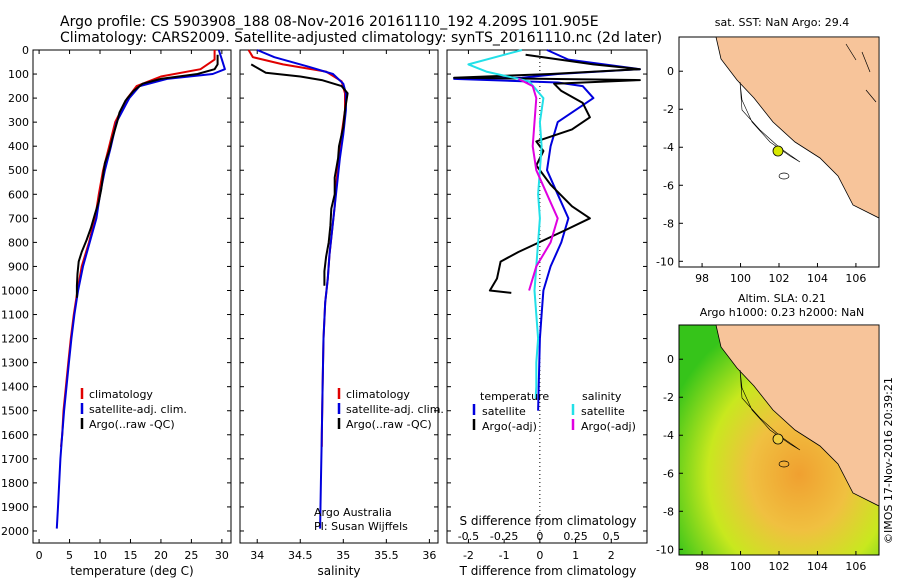  What do you see at coordinates (770, 410) in the screenshot?
I see `mentawai-islands-sla` at bounding box center [770, 410].